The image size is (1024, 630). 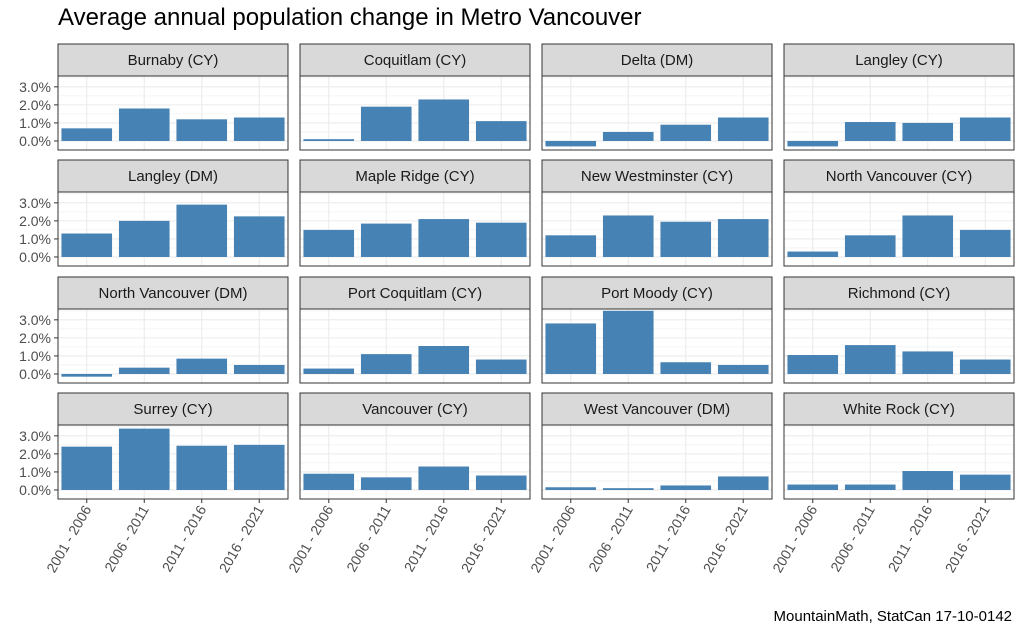 I want to click on chart-caption: MountainMath, StatCan 17-10-0142, so click(x=892, y=616).